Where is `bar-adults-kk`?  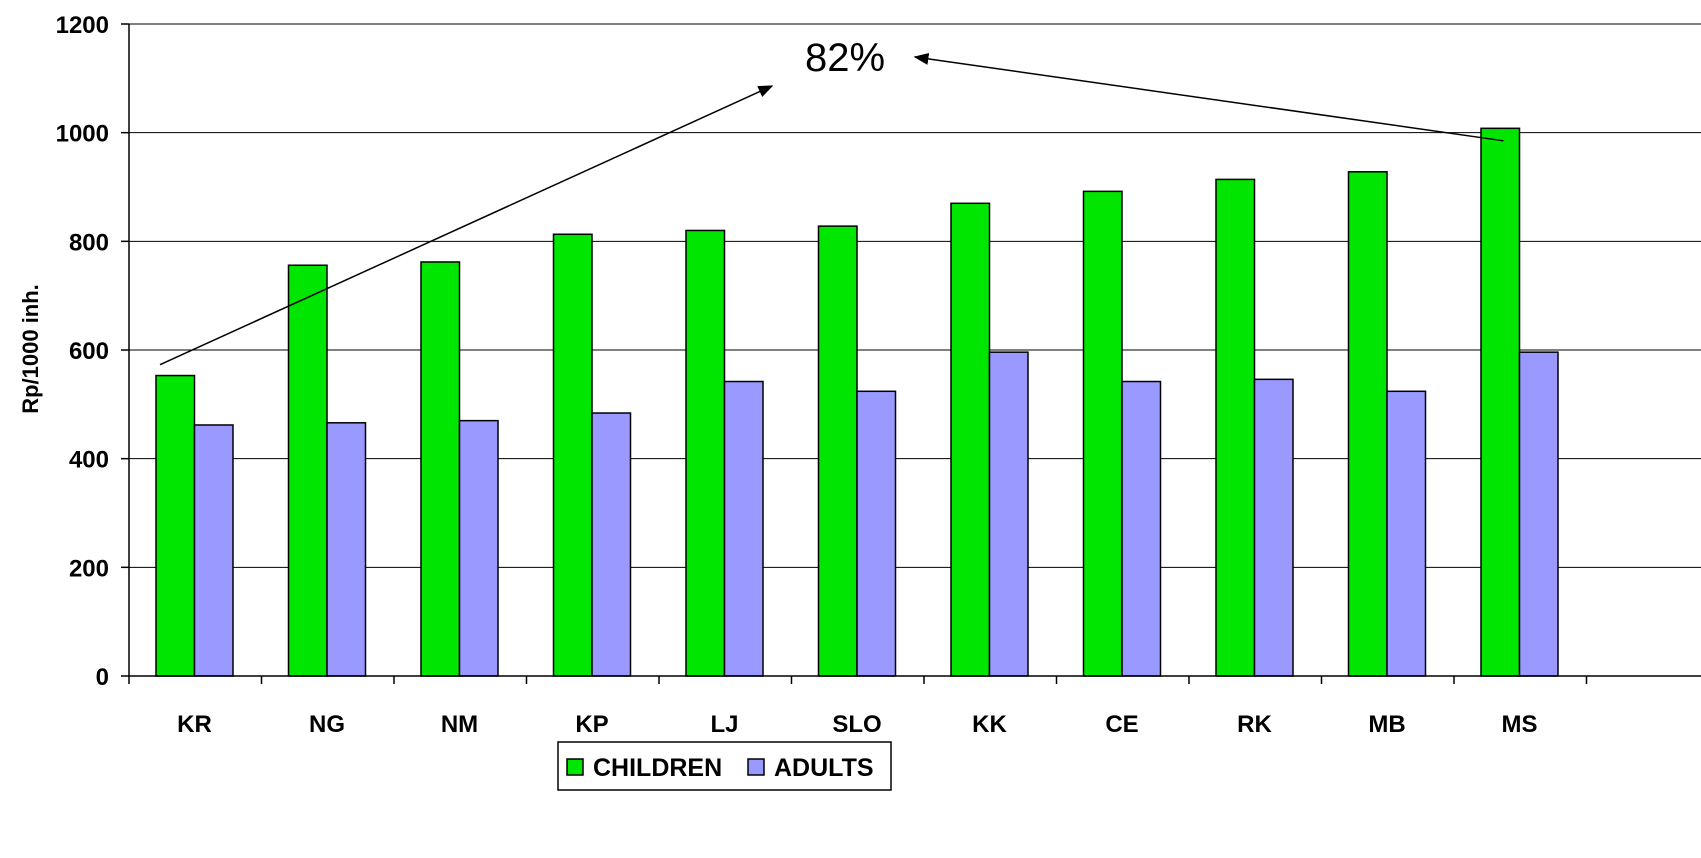
bar-adults-kk is located at coordinates (1009, 514).